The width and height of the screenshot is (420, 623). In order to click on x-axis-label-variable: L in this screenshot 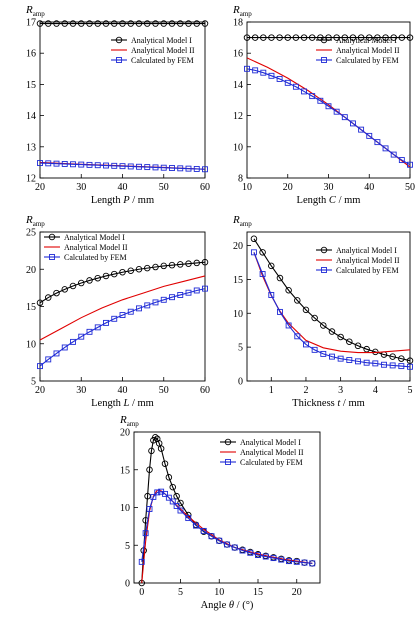, I will do `click(126, 403)`.